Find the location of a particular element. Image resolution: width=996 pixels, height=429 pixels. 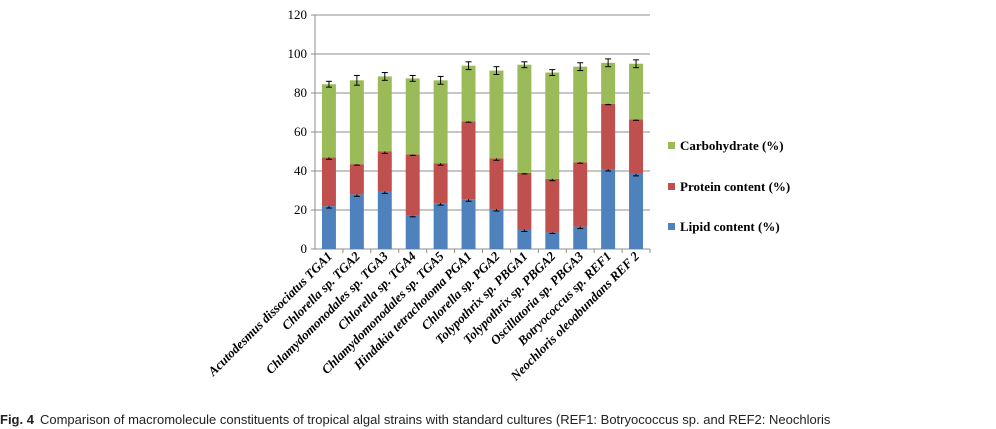

y-tick-label: 40 is located at coordinates (300, 170).